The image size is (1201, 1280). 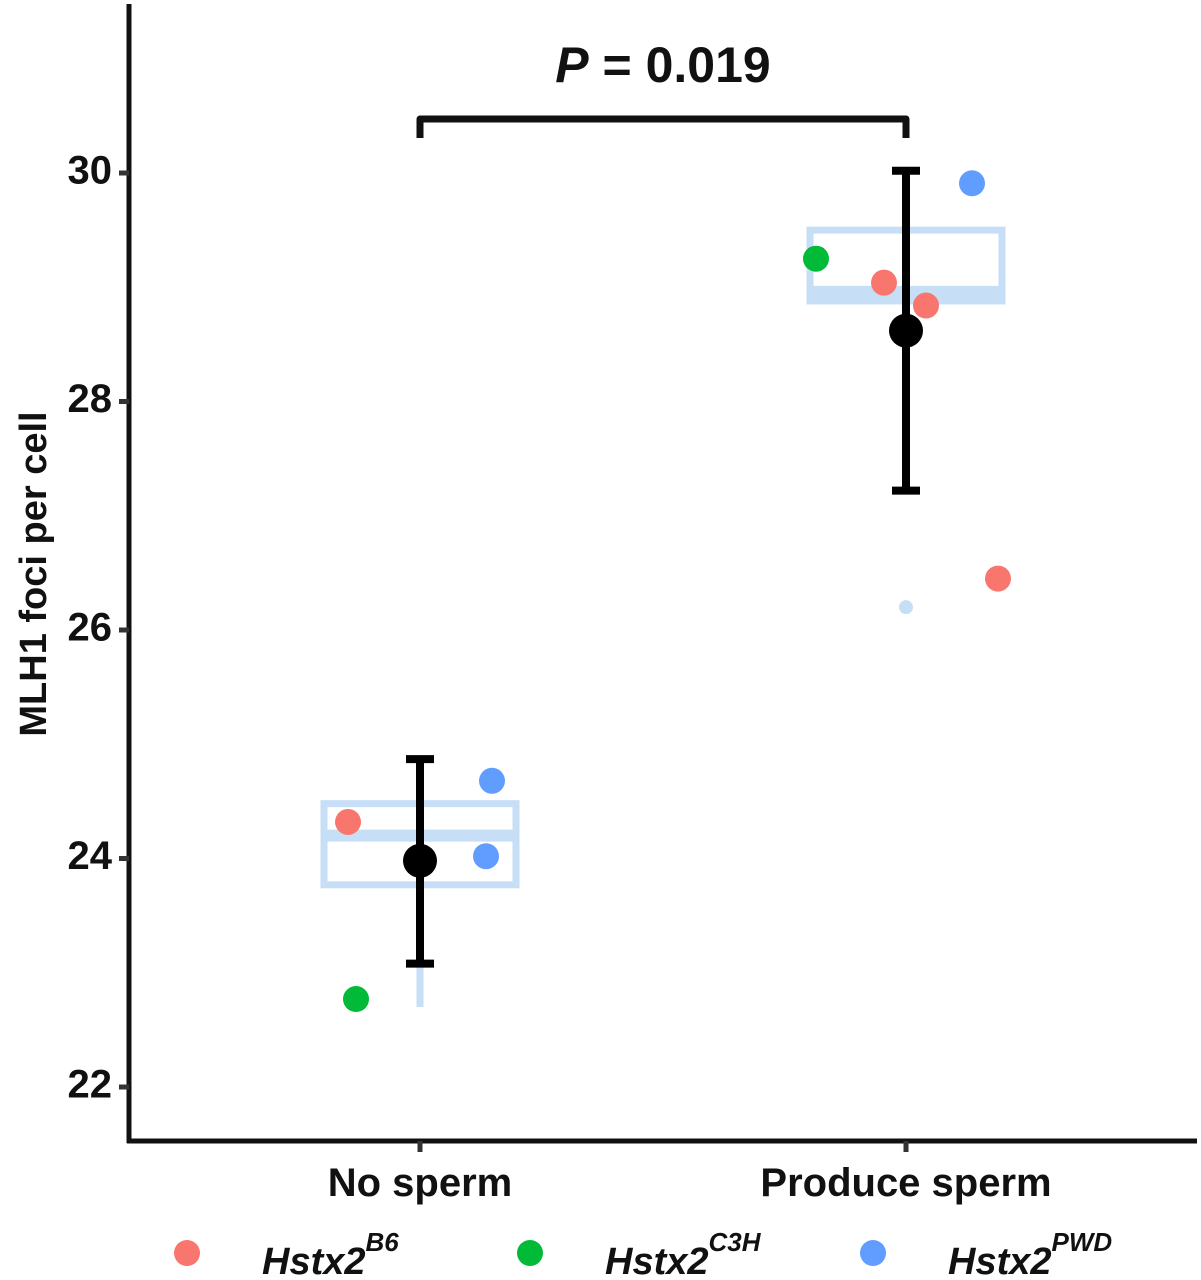 I want to click on legend-label-superscript: C3H, so click(x=735, y=1242).